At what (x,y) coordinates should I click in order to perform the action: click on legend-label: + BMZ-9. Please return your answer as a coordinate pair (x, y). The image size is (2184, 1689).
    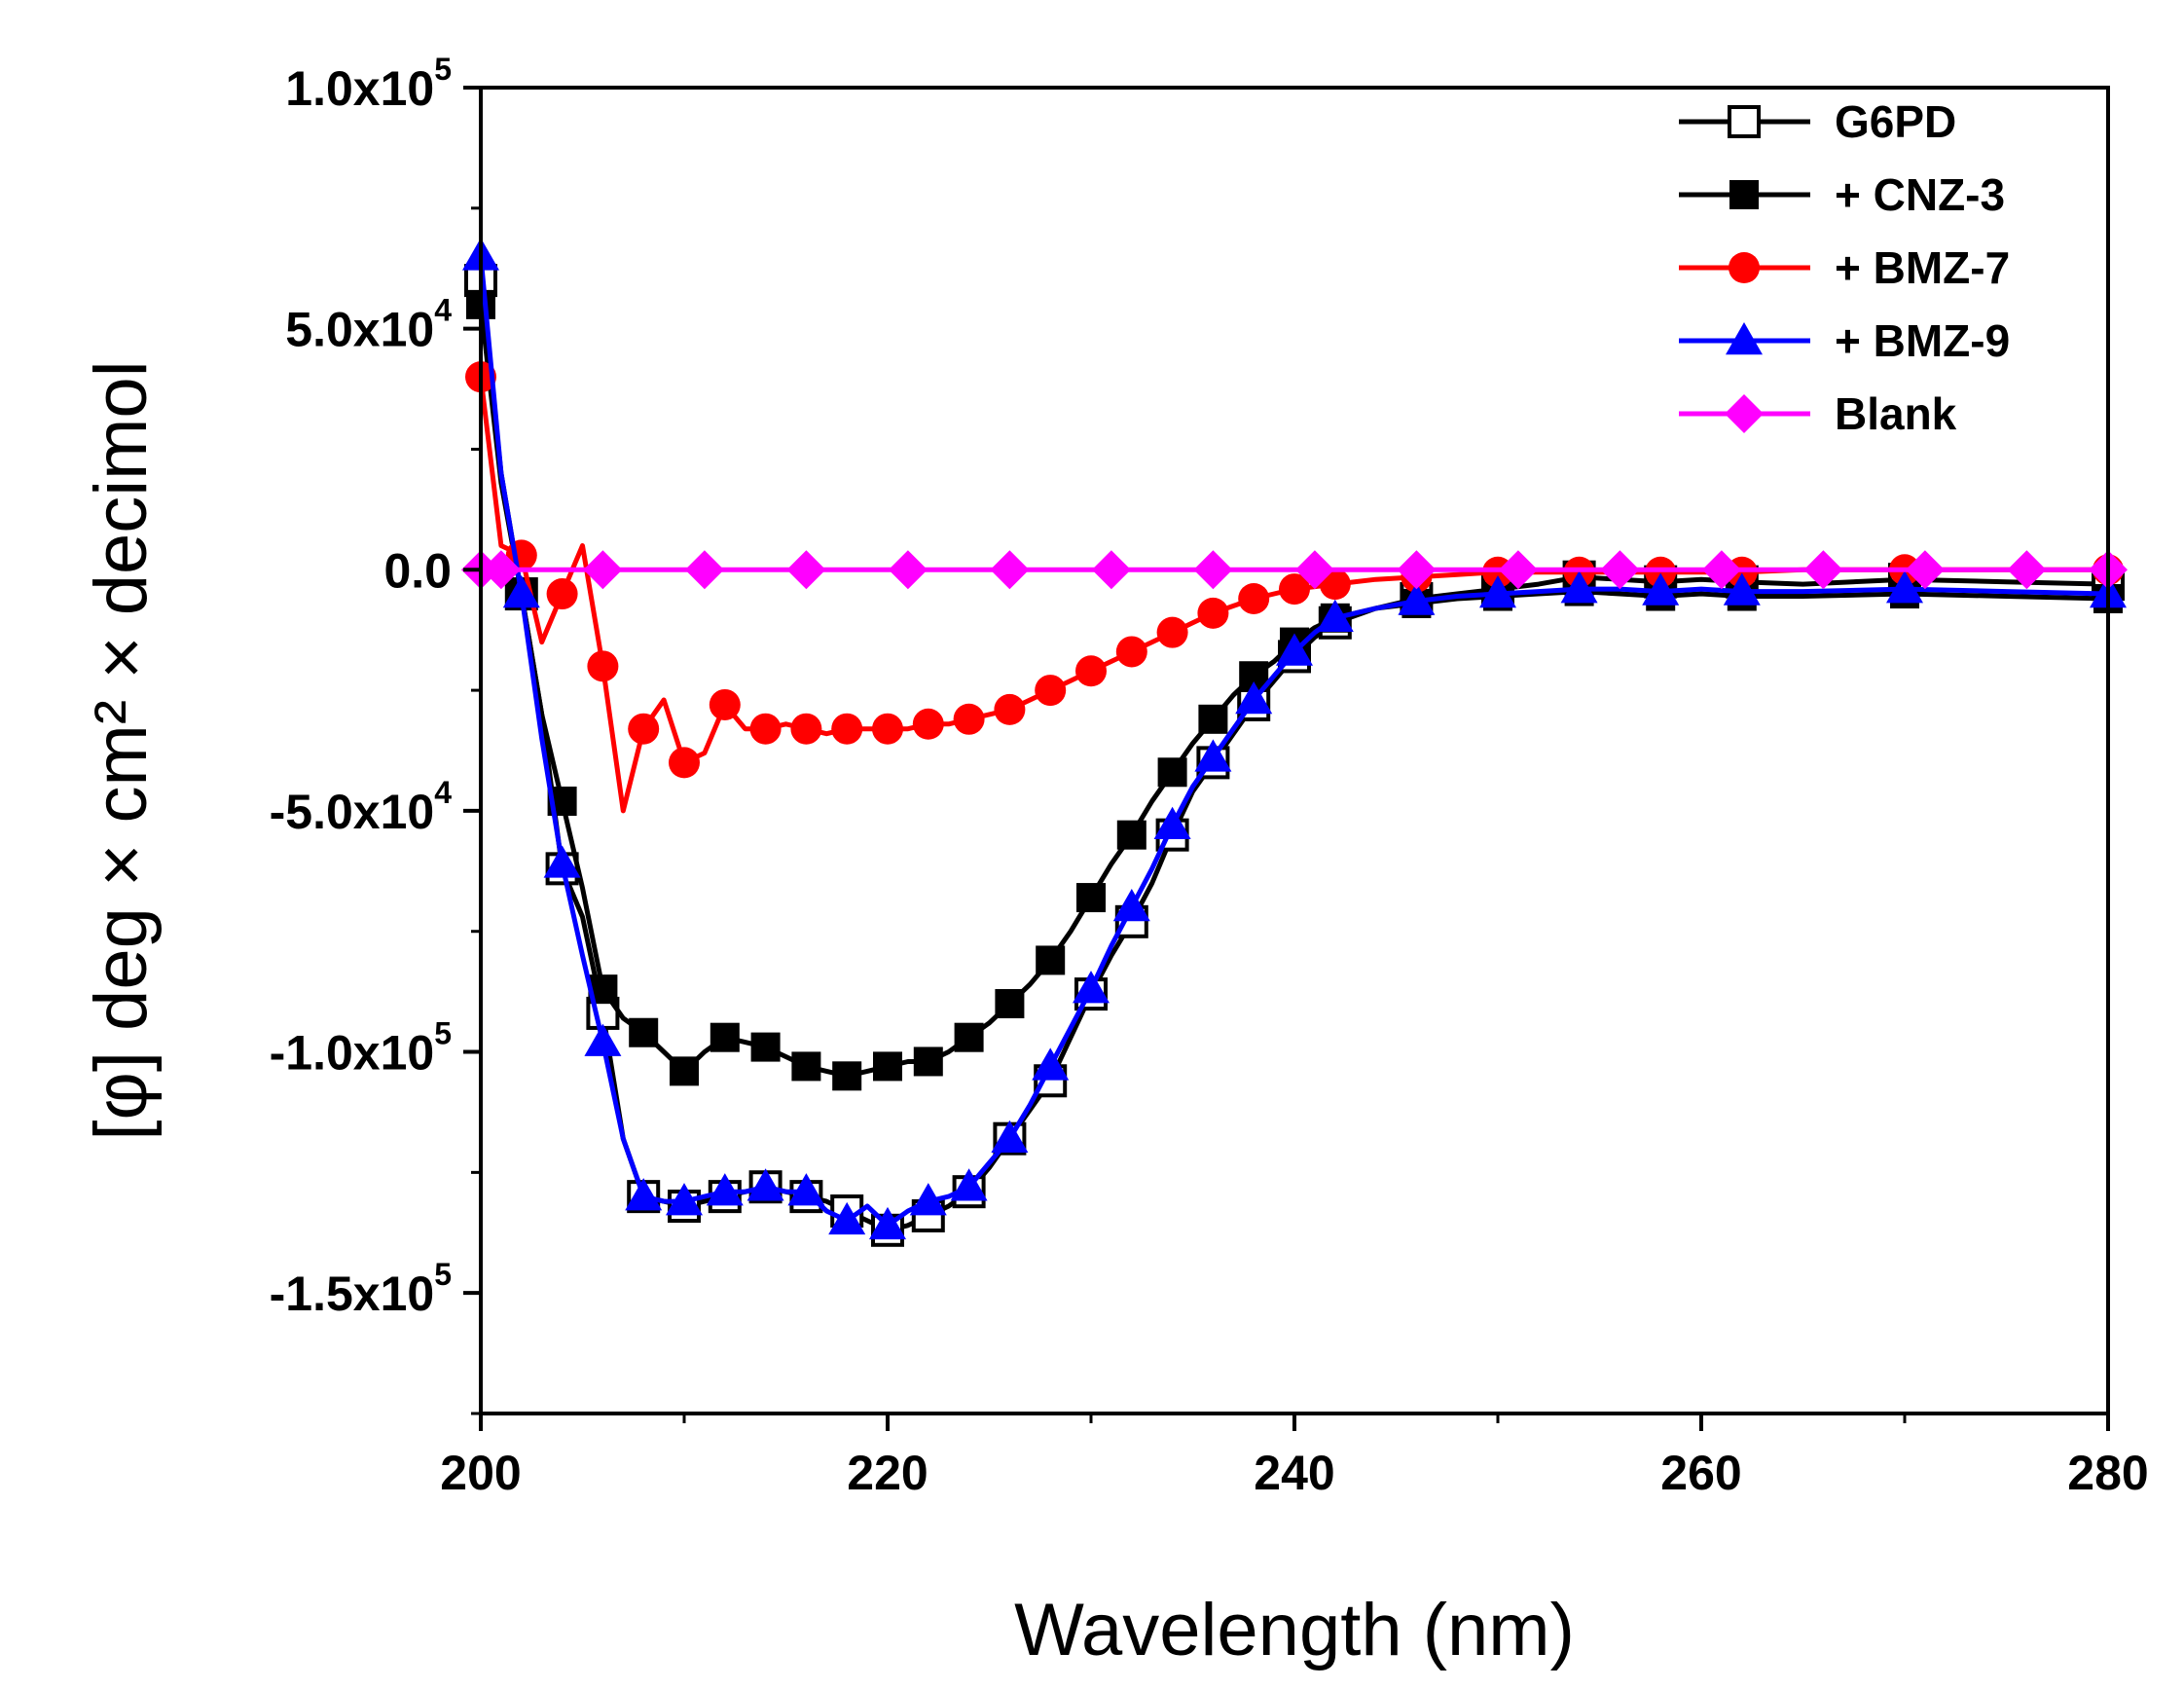
    Looking at the image, I should click on (1922, 340).